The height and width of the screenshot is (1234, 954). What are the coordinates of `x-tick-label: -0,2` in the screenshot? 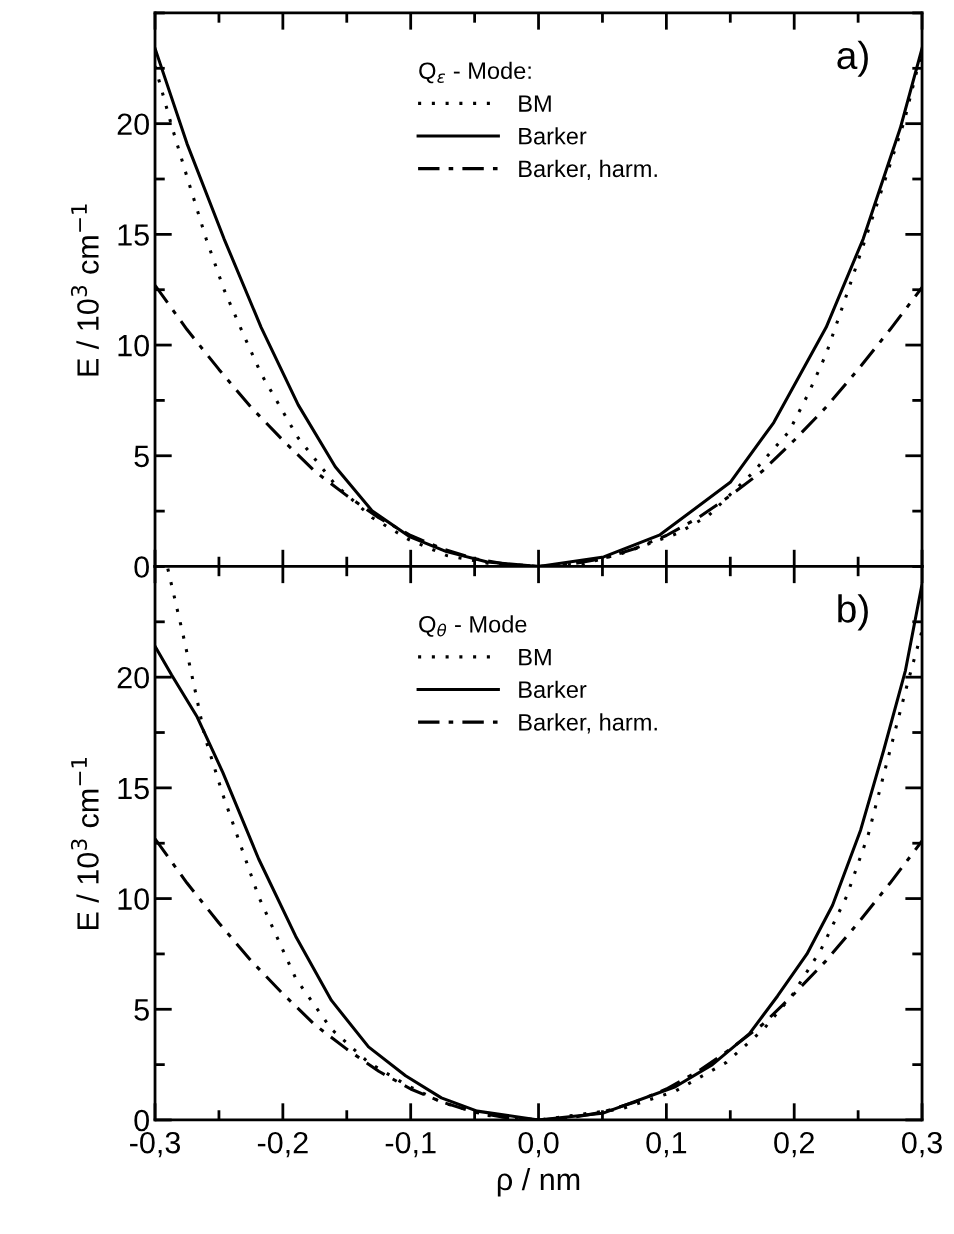 It's located at (282, 1144).